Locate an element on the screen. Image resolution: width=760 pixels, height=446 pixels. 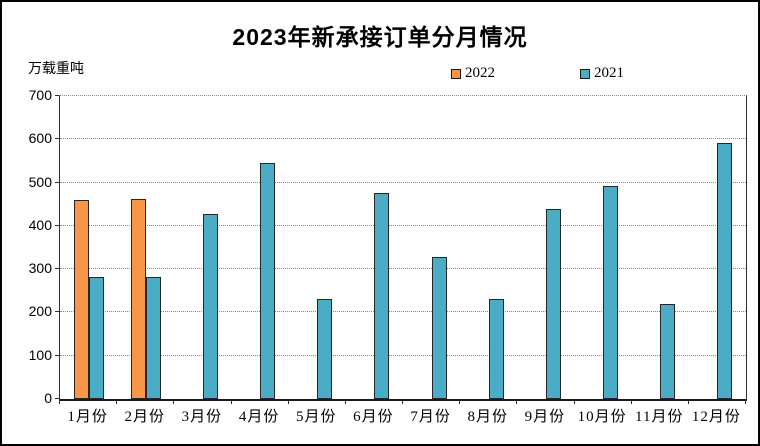
bar-2021-7月份 is located at coordinates (439, 328).